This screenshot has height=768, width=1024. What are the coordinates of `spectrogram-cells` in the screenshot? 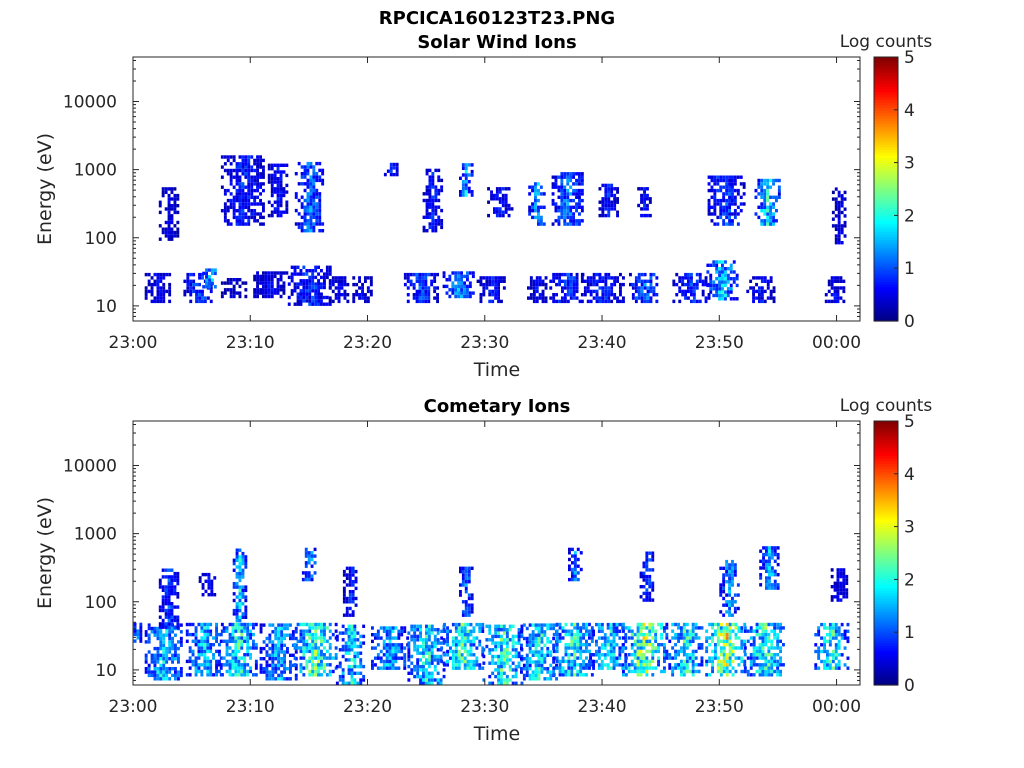 It's located at (495, 230).